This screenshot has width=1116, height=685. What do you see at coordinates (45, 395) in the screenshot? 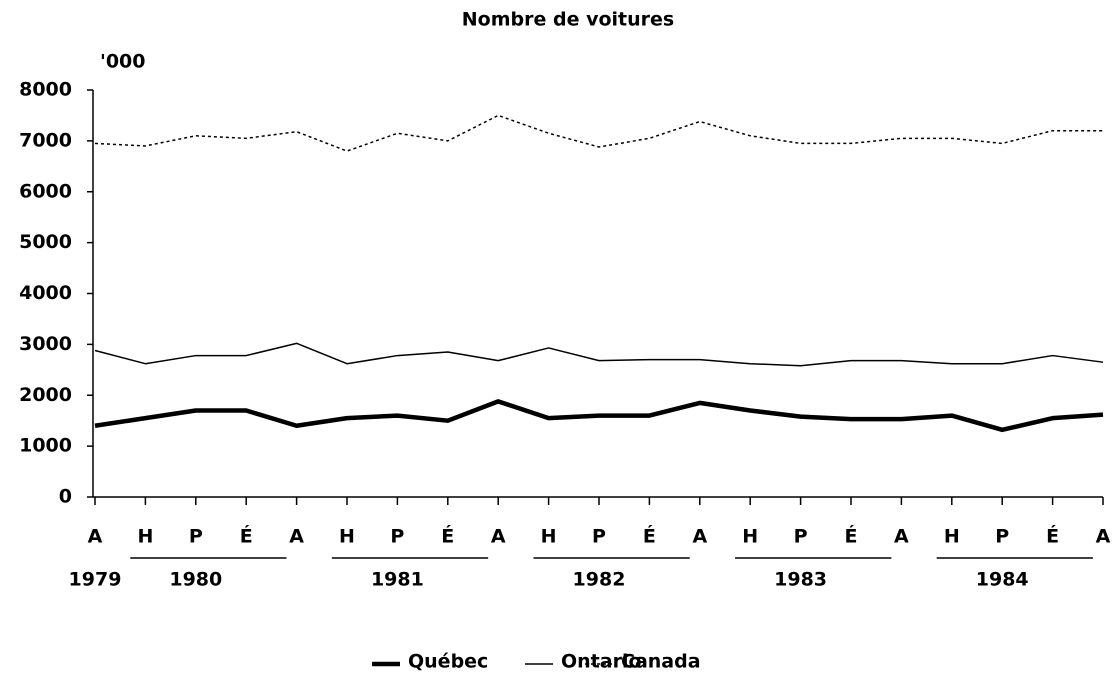
I see `y-tick-label: 2000` at bounding box center [45, 395].